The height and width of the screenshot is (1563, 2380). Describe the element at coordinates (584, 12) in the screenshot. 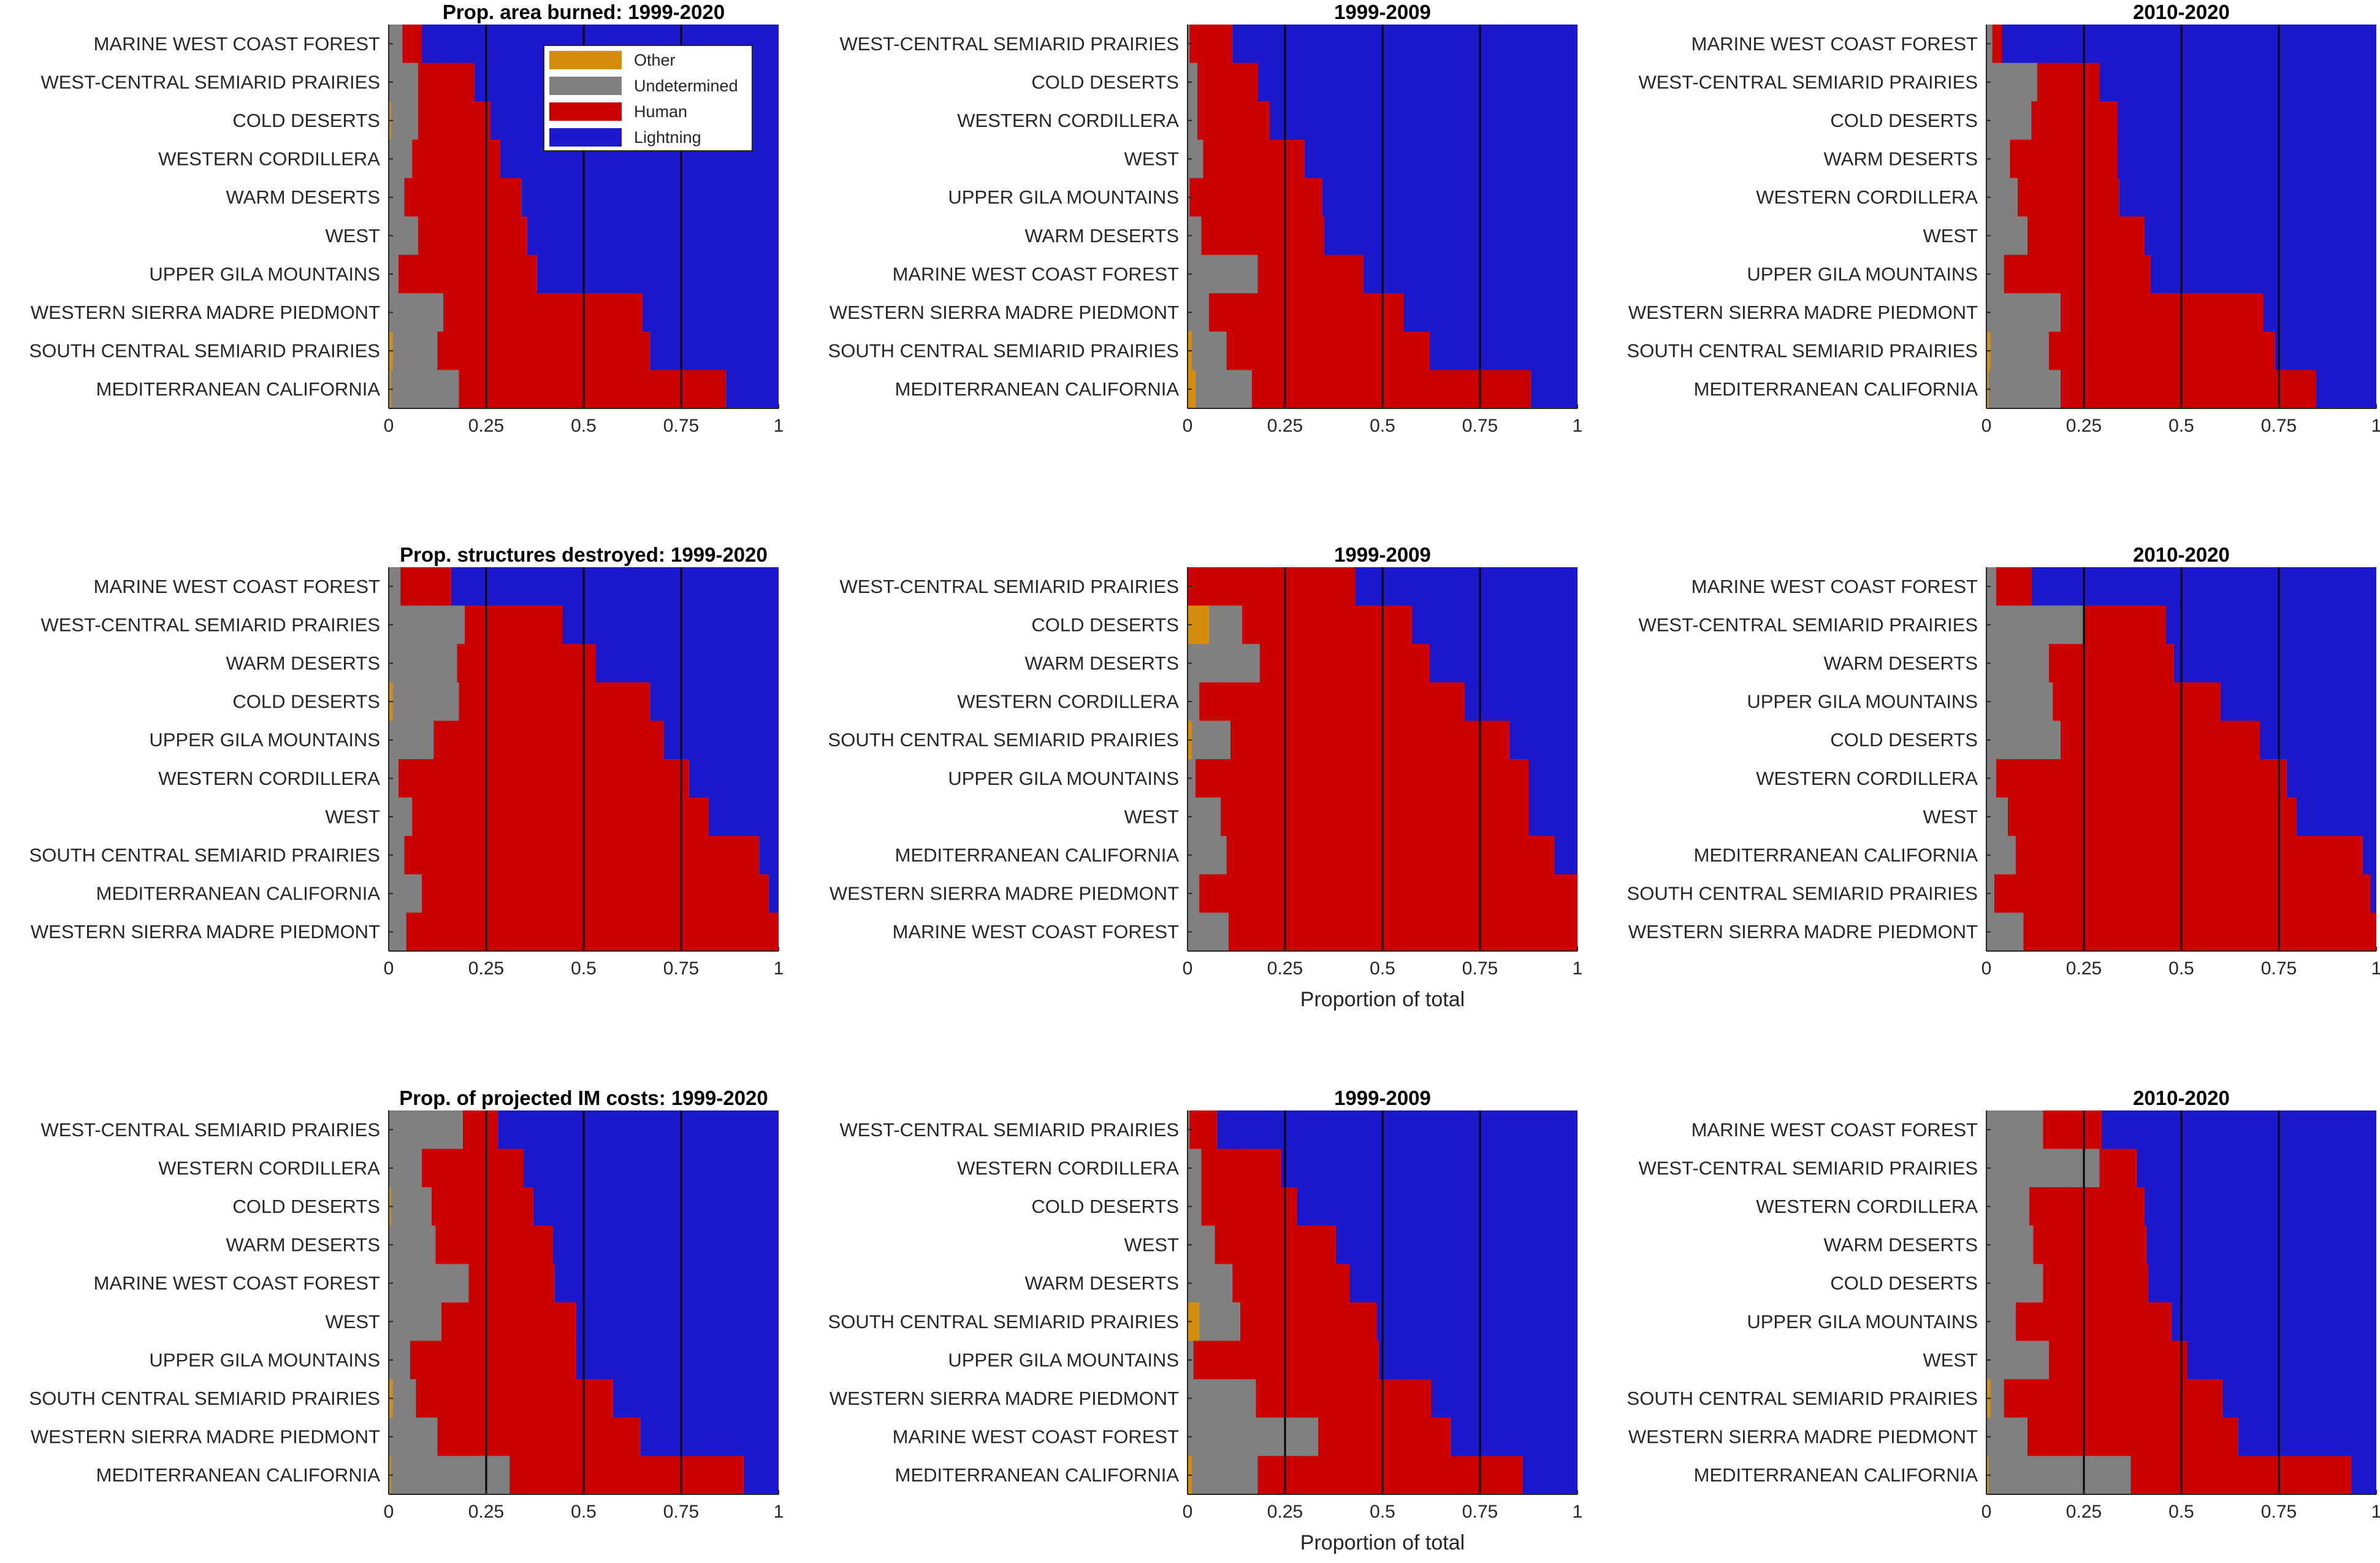

I see `panel-title: Prop. area burned: 1999-2020` at that location.